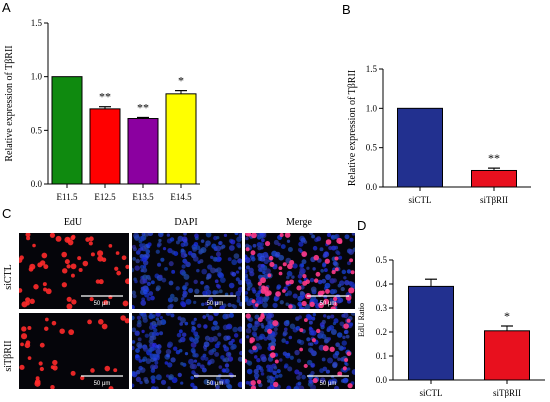 The width and height of the screenshot is (550, 402). Describe the element at coordinates (381, 332) in the screenshot. I see `panel-d-ytick-label: 0.2` at that location.